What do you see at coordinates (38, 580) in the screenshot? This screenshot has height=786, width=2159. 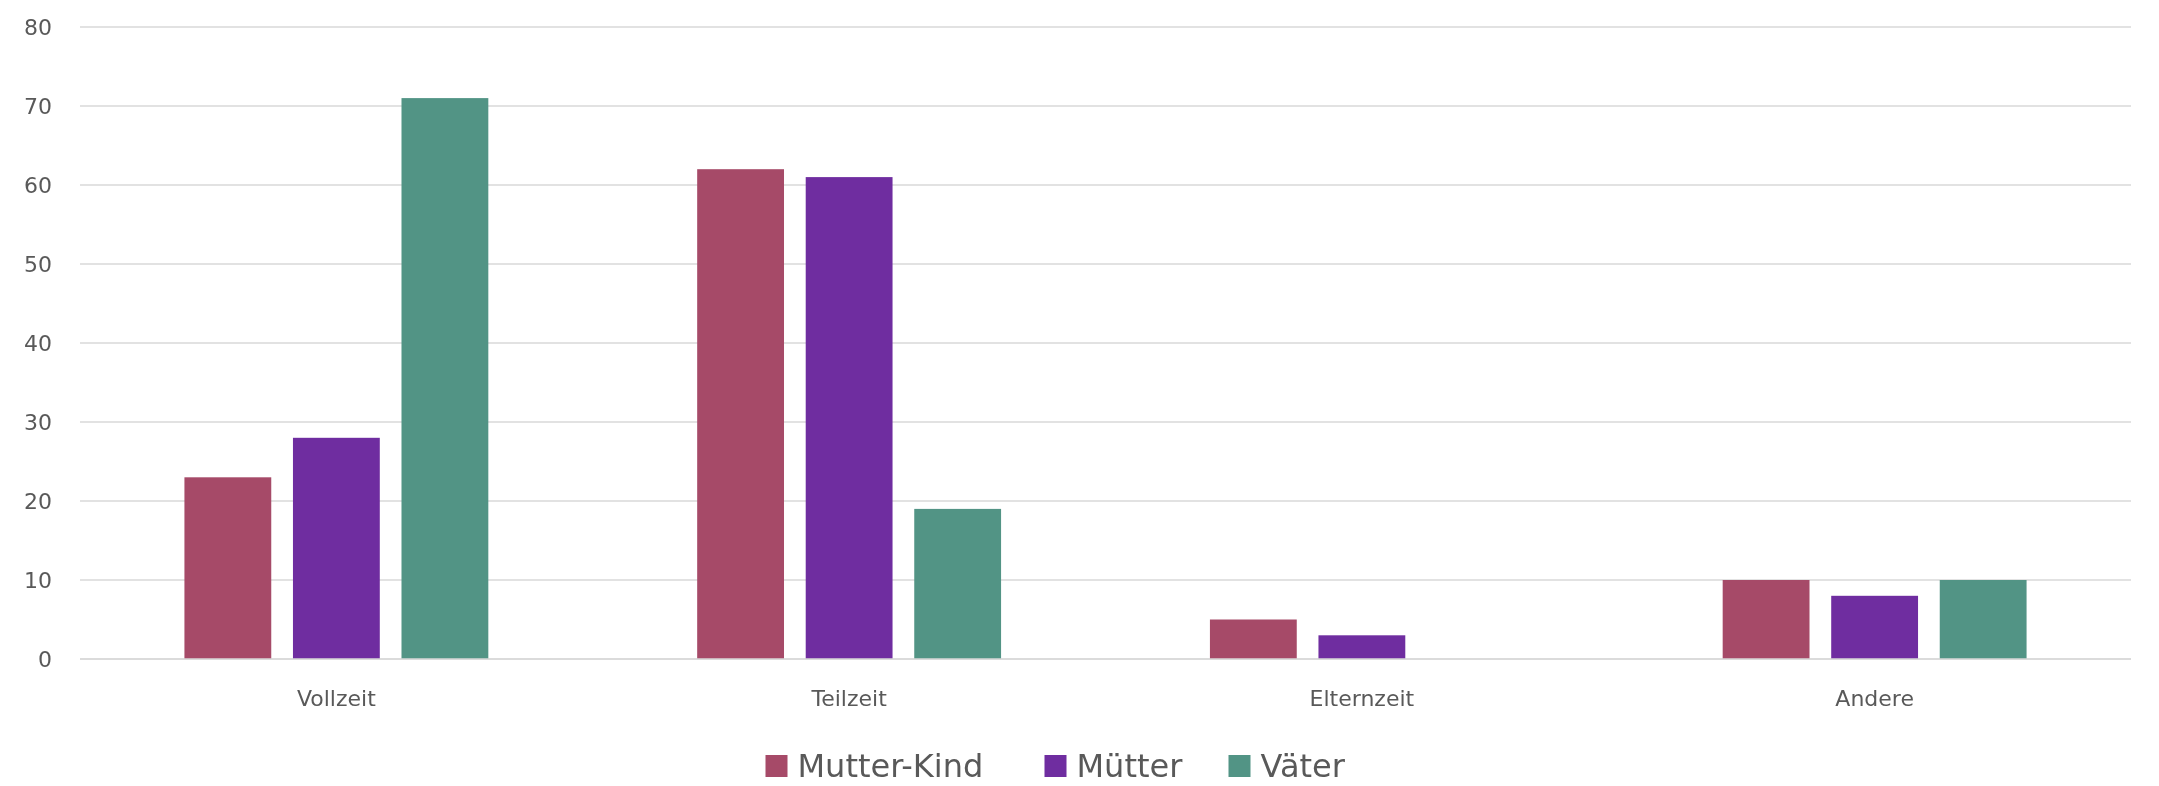 I see `y-tick-label: 10` at bounding box center [38, 580].